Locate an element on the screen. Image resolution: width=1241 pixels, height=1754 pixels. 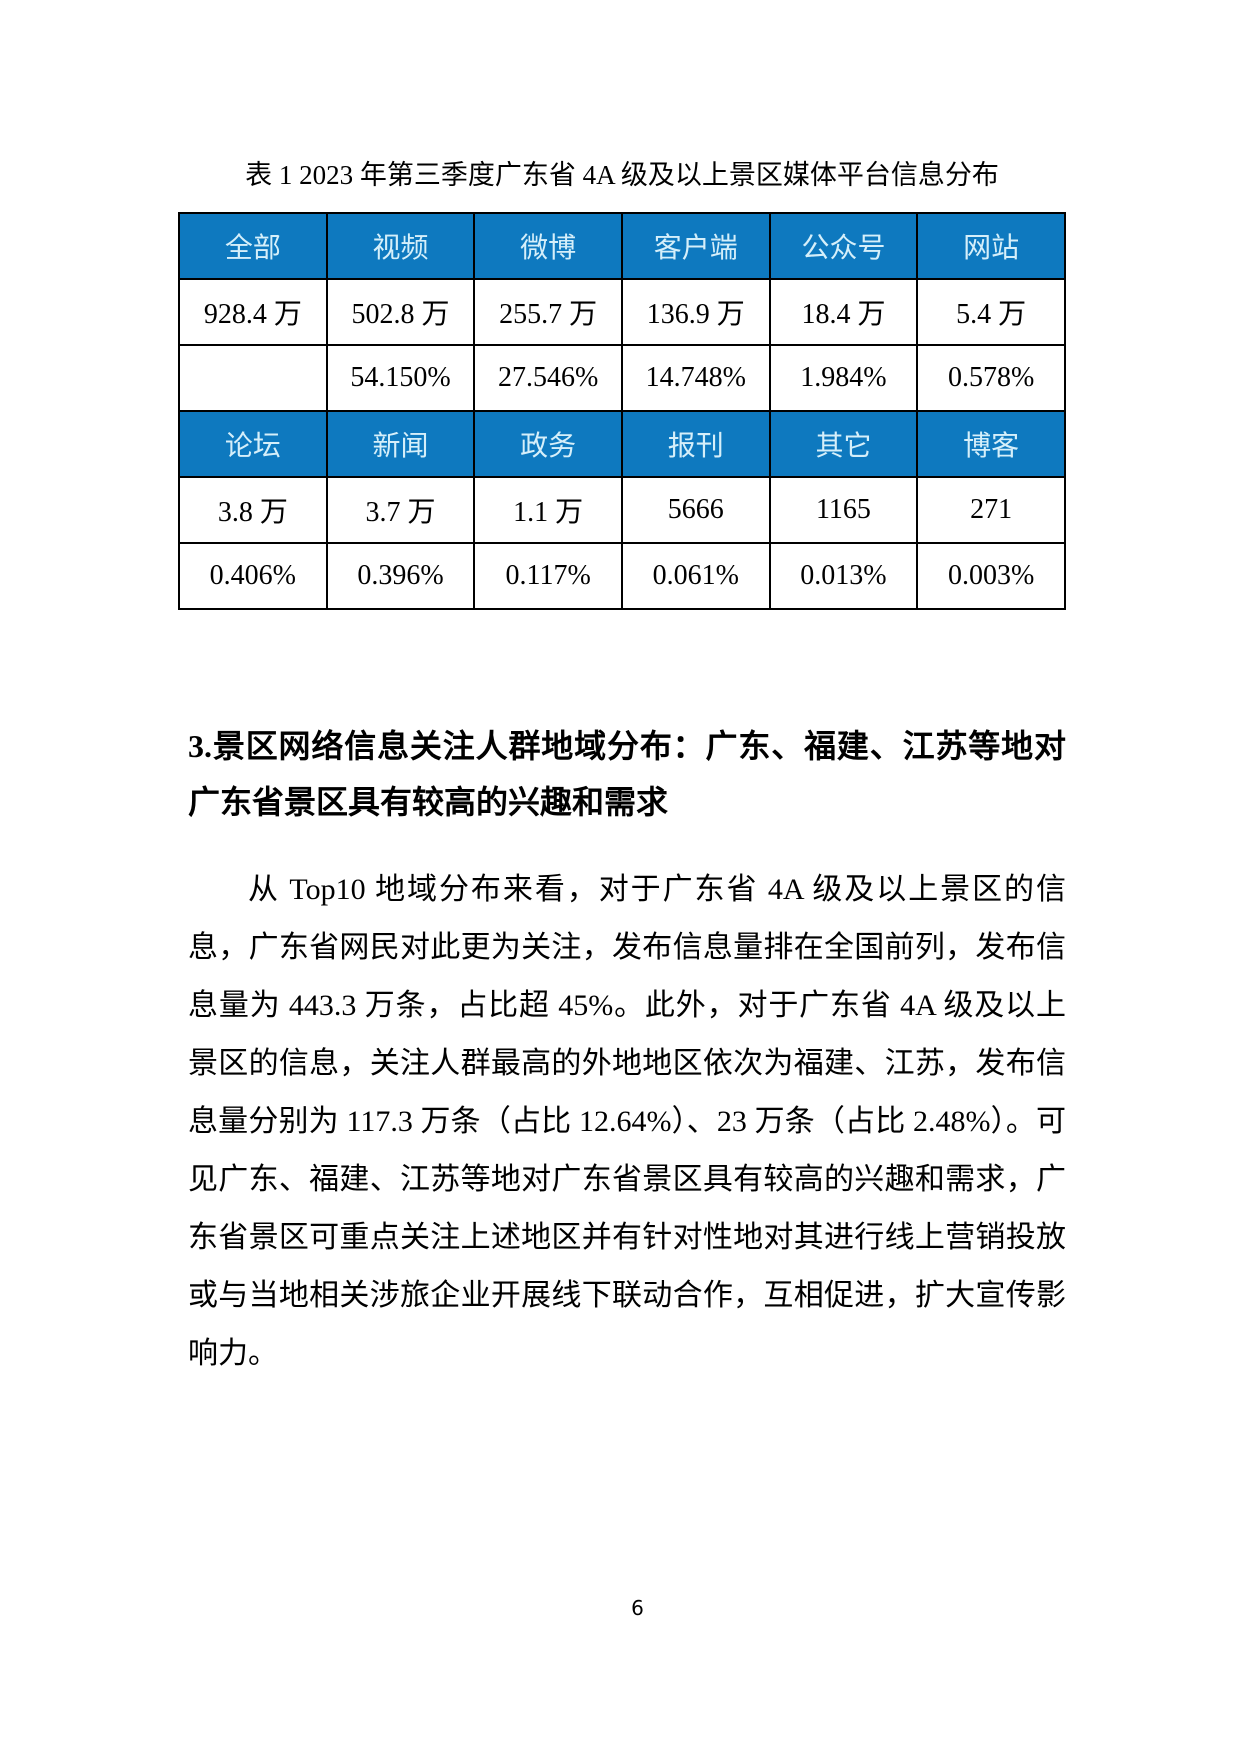
table-cell: 0.117% is located at coordinates (548, 576).